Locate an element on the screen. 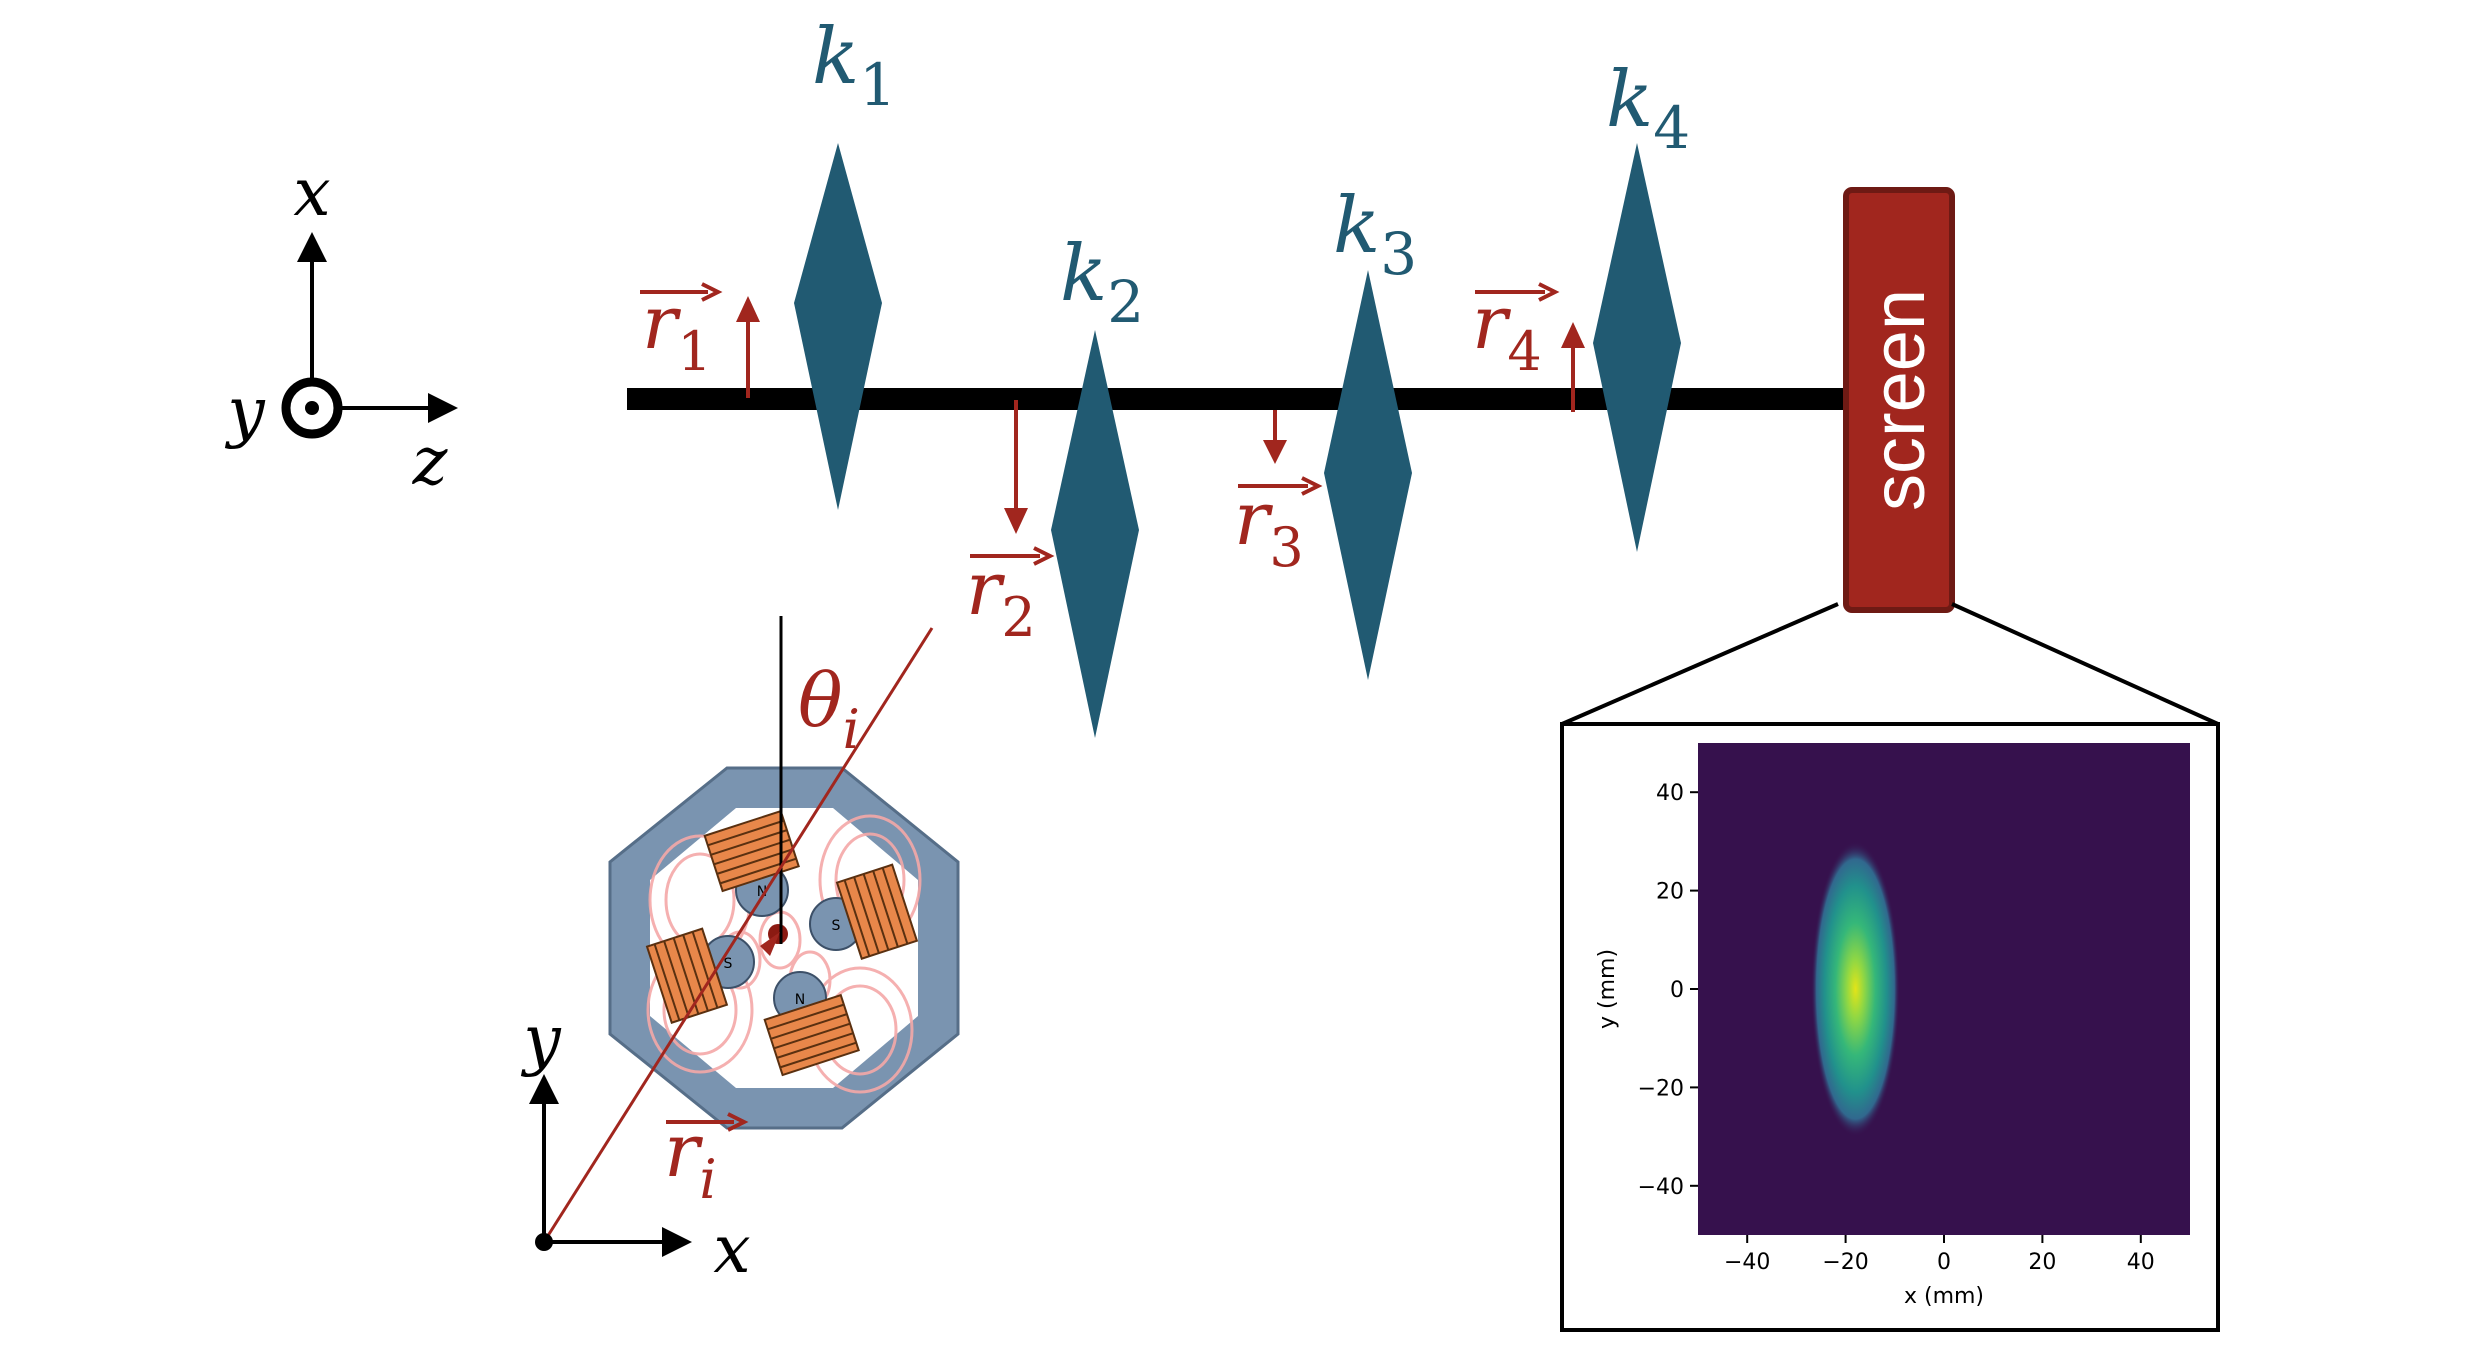 This screenshot has height=1346, width=2470. screen: screen is located at coordinates (1899, 400).